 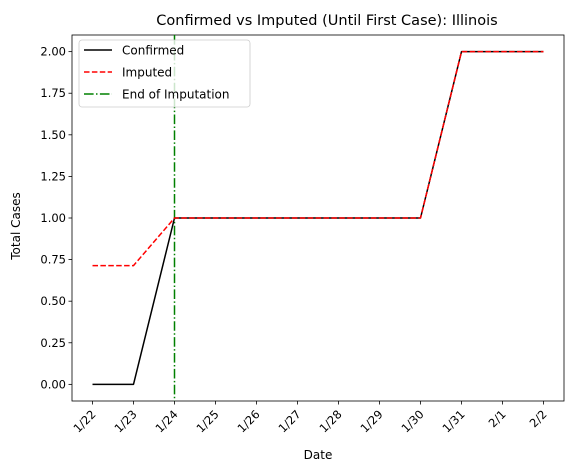 What do you see at coordinates (125, 421) in the screenshot?
I see `x-tick-label: 1/23` at bounding box center [125, 421].